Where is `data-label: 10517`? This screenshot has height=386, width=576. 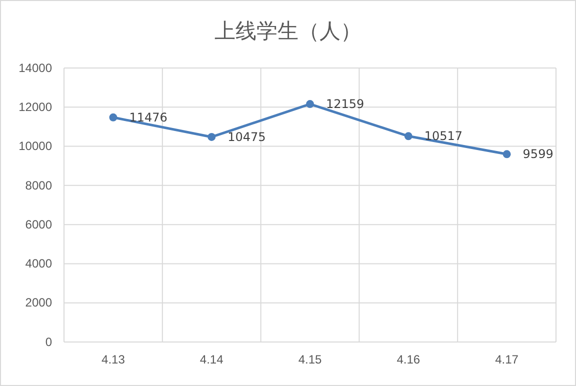 data-label: 10517 is located at coordinates (443, 136).